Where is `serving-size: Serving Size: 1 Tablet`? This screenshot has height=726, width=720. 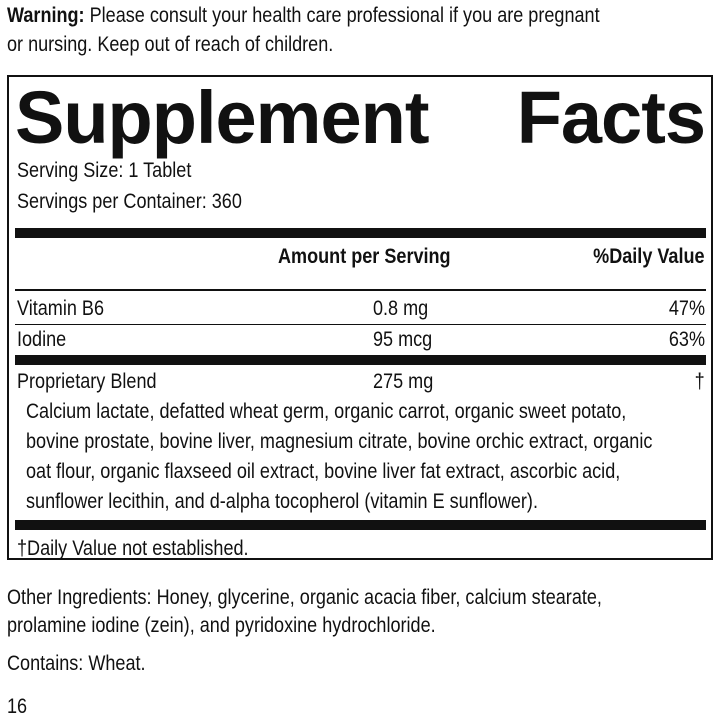 serving-size: Serving Size: 1 Tablet is located at coordinates (104, 170).